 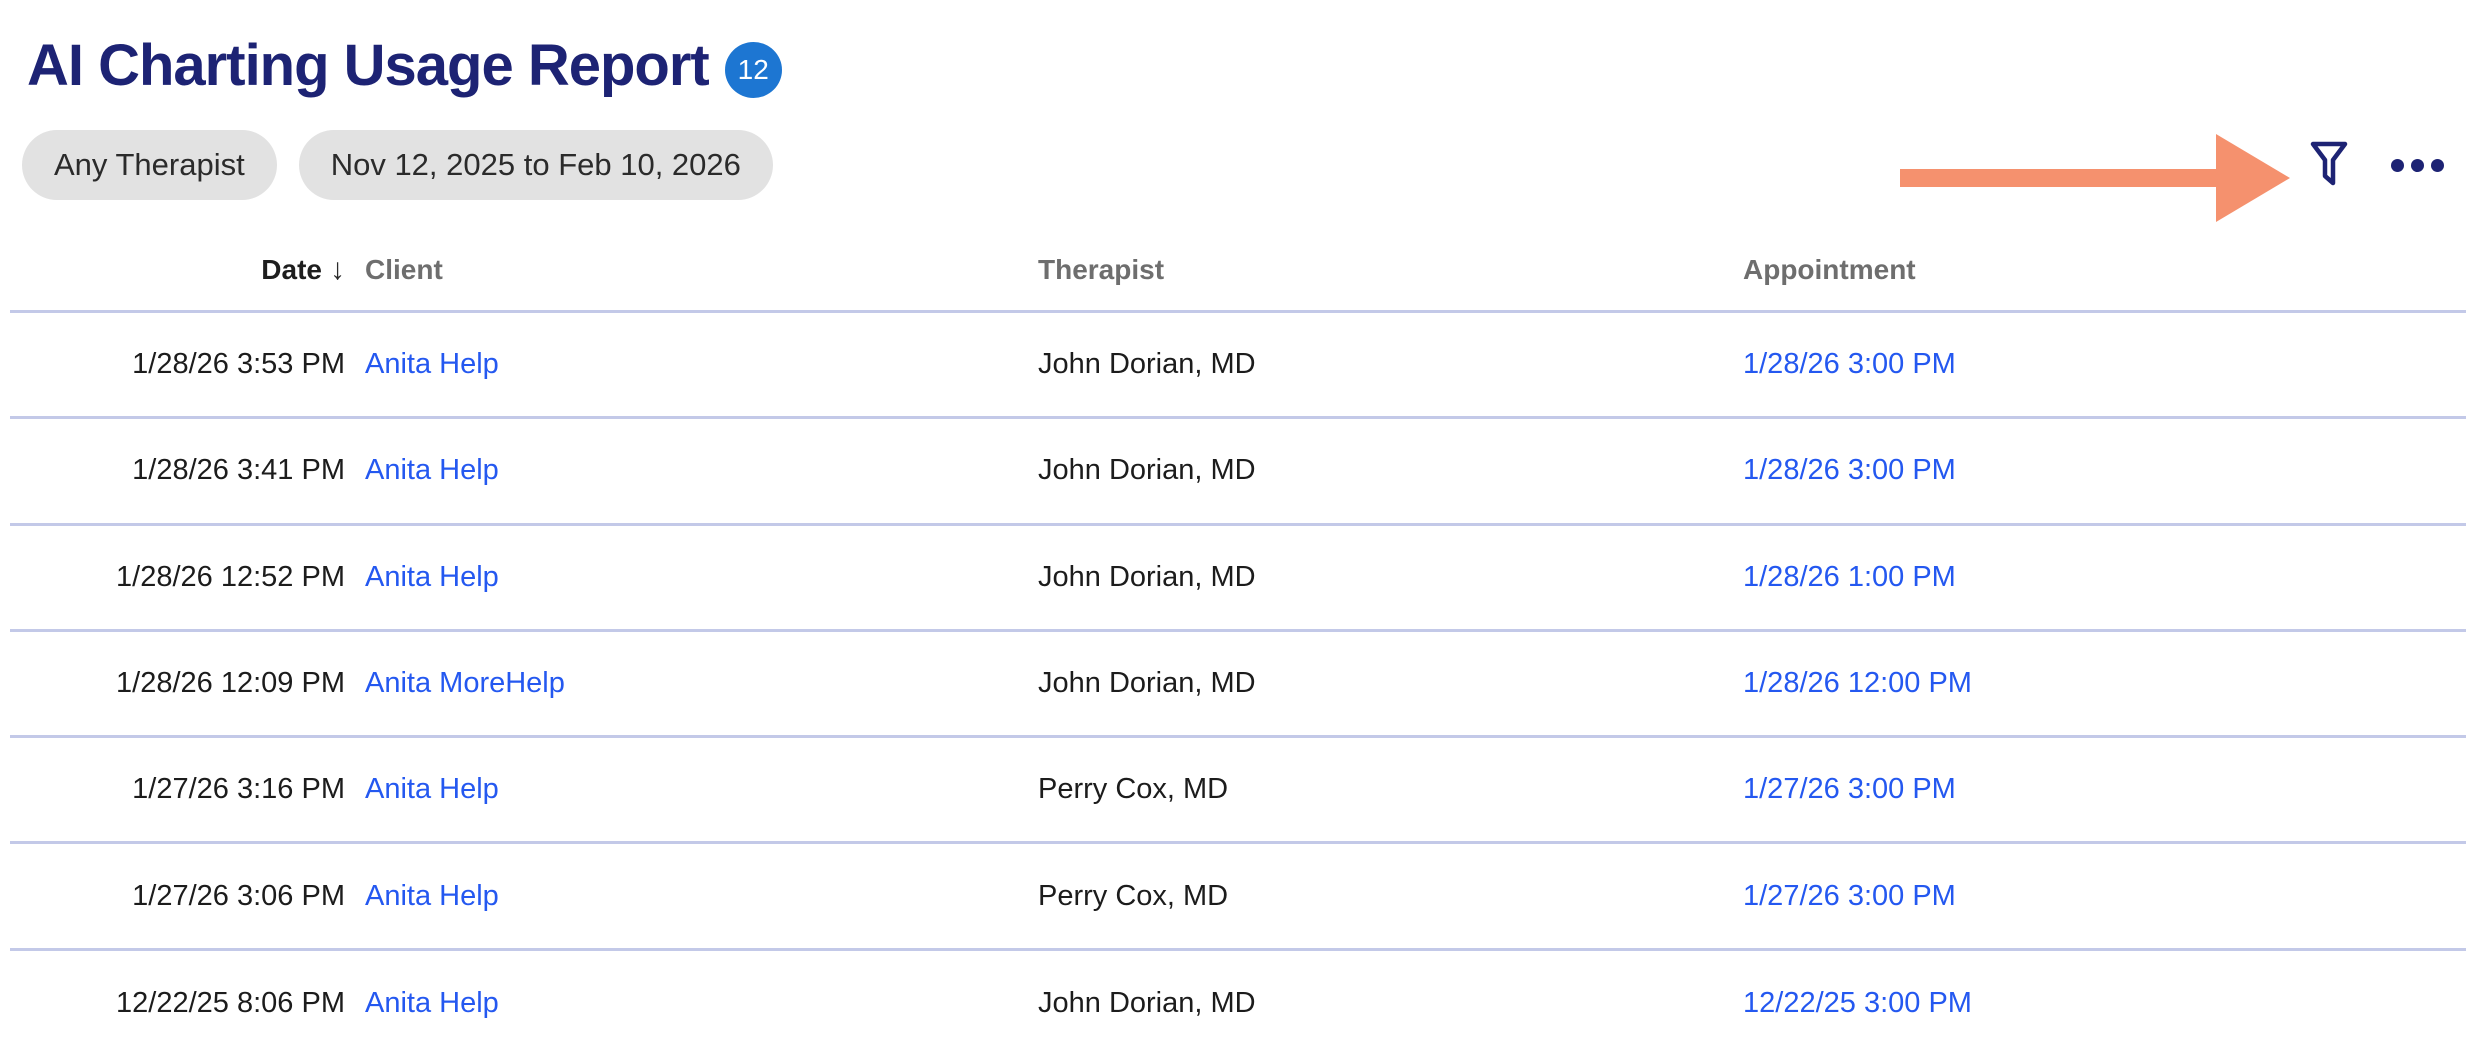 I want to click on appointment-link: 1/28/26 1:00 PM, so click(x=1849, y=576).